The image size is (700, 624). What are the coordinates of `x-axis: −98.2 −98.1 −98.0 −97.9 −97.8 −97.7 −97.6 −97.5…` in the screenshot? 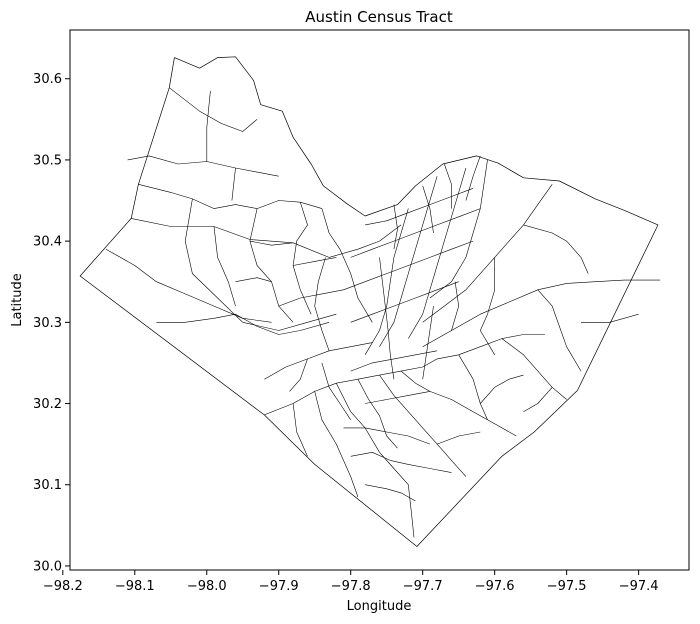 It's located at (351, 582).